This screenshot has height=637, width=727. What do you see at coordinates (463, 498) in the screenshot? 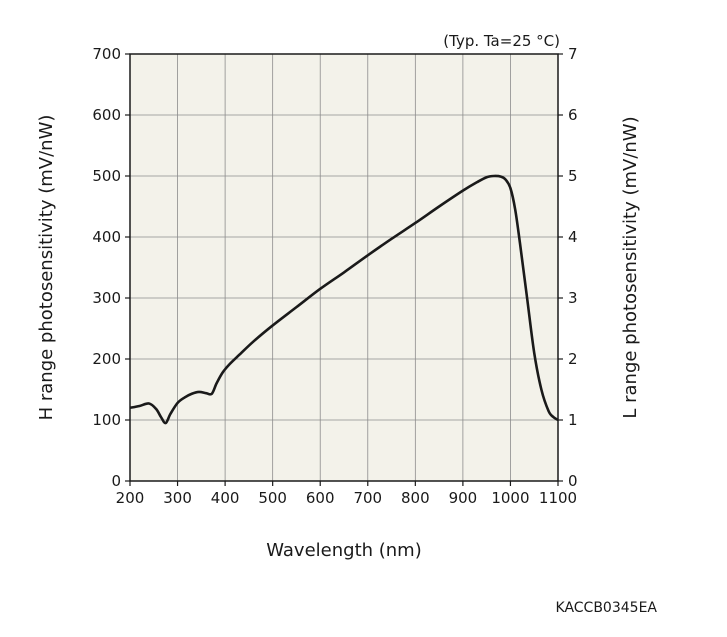
I see `x-tick-label: 900` at bounding box center [463, 498].